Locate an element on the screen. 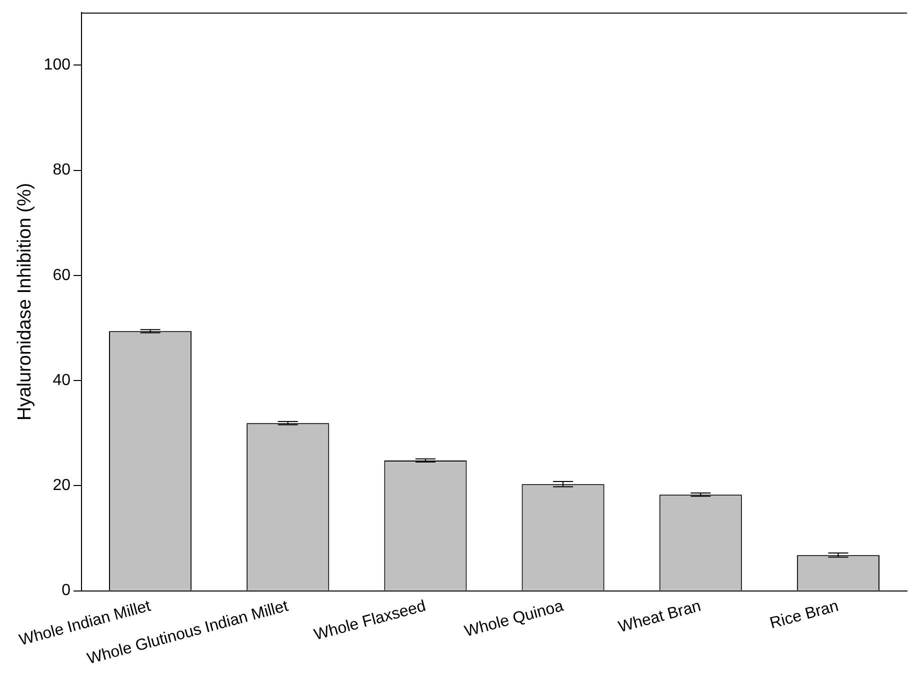  x-tick-label: Wheat Bran is located at coordinates (659, 617).